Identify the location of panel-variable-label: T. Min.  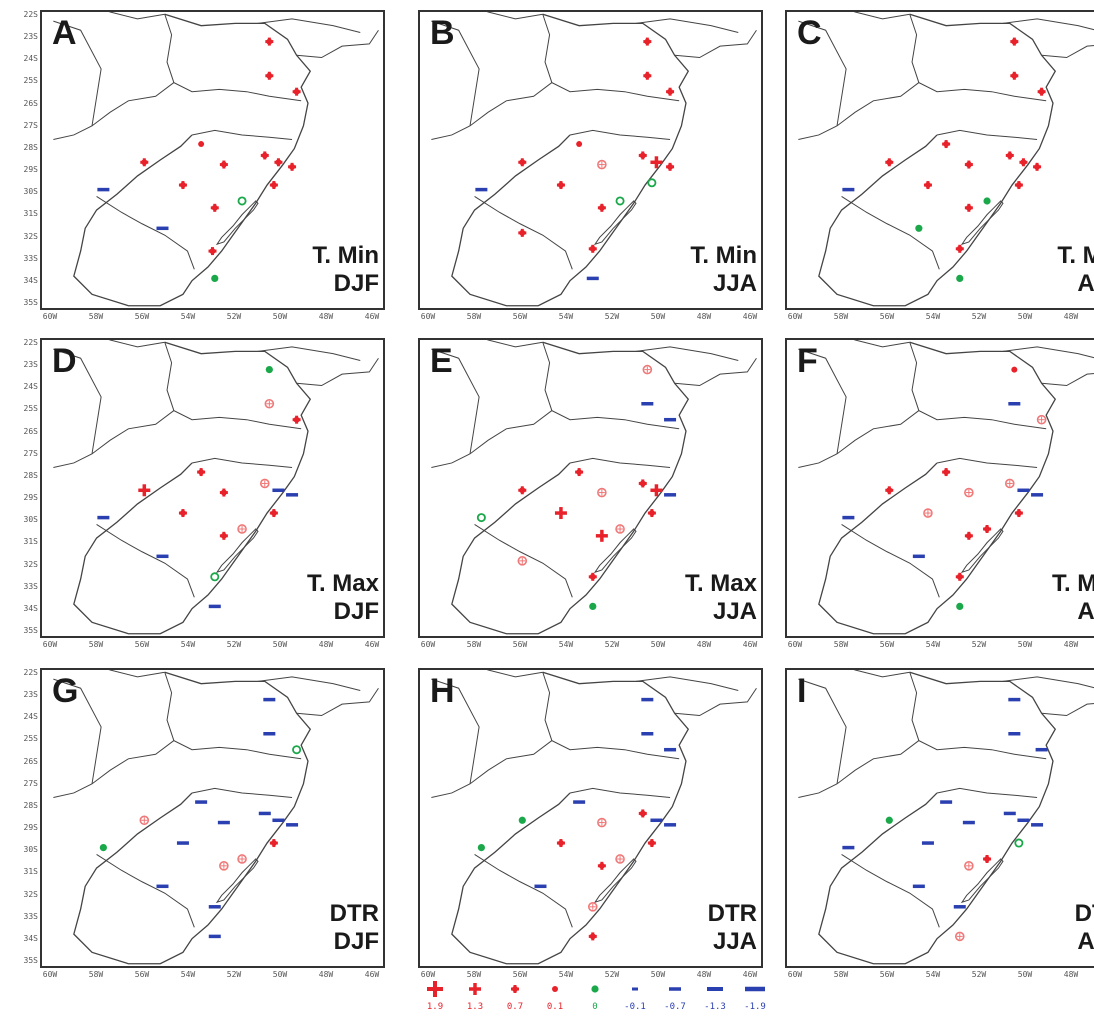
(1075, 255).